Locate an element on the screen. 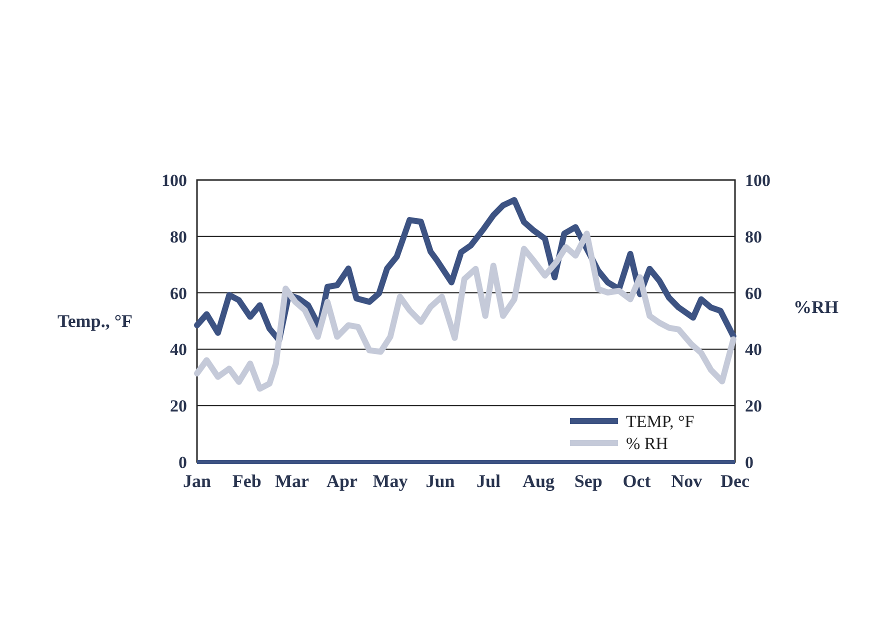 The height and width of the screenshot is (642, 872). x-tick-label: May is located at coordinates (390, 481).